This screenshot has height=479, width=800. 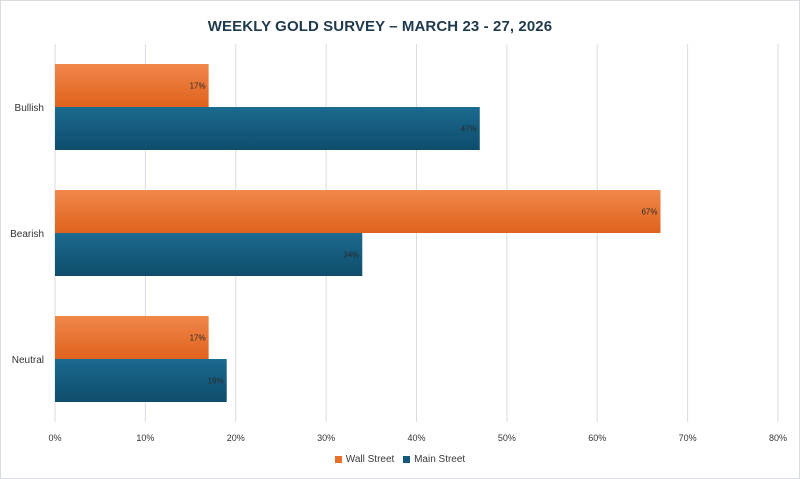 I want to click on legend-label-main-street: Main Street, so click(x=440, y=459).